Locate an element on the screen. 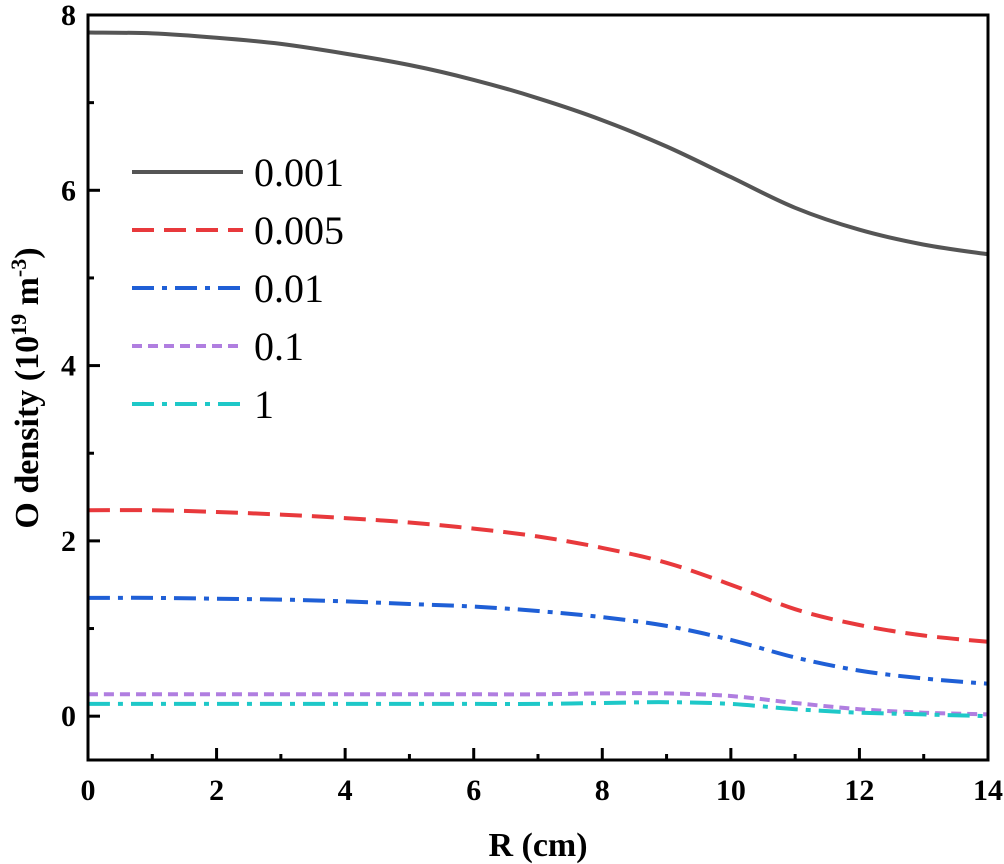  x-tick-label-4: 4 is located at coordinates (345, 790).